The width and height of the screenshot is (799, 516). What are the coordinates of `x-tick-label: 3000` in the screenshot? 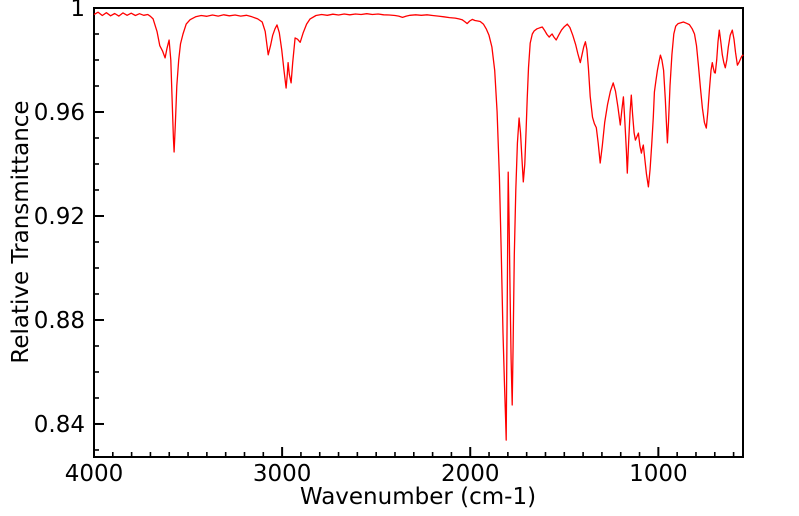 It's located at (282, 474).